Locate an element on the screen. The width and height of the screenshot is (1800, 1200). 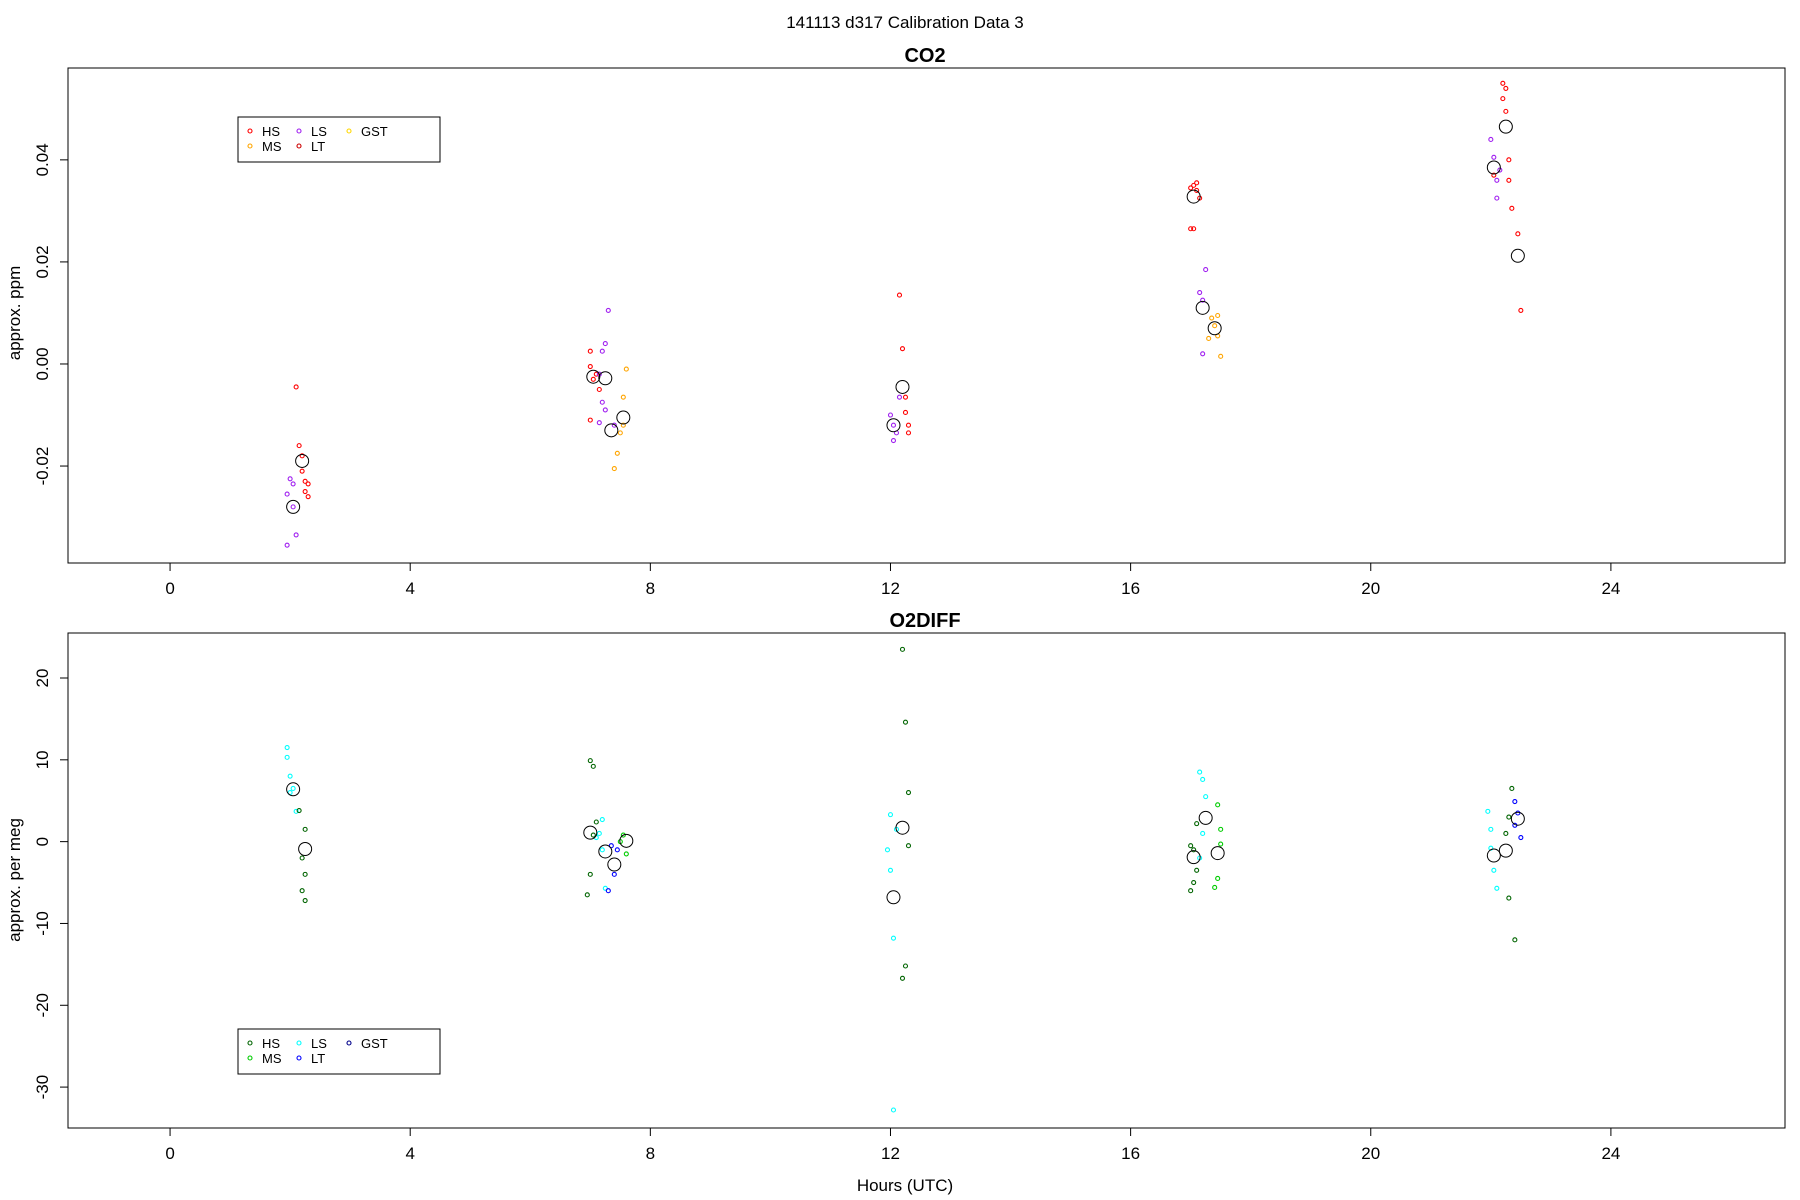
o2diff-y-tick-label: -20 is located at coordinates (42, 1005).